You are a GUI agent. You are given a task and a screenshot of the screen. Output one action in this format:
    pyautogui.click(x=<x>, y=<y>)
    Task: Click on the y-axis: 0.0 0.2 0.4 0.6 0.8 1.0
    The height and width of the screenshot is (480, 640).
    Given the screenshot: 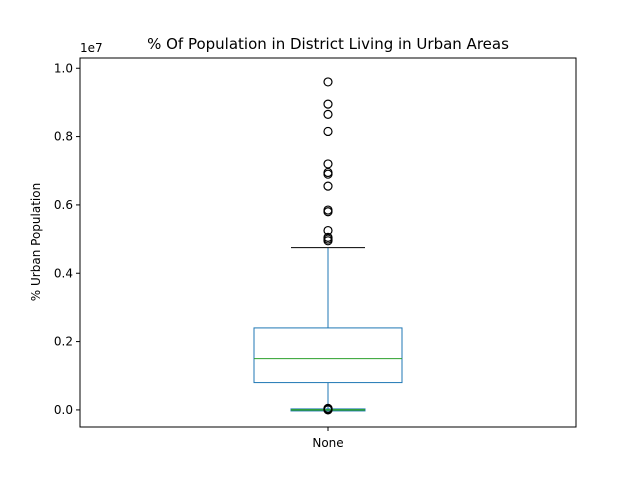 What is the action you would take?
    pyautogui.click(x=67, y=239)
    